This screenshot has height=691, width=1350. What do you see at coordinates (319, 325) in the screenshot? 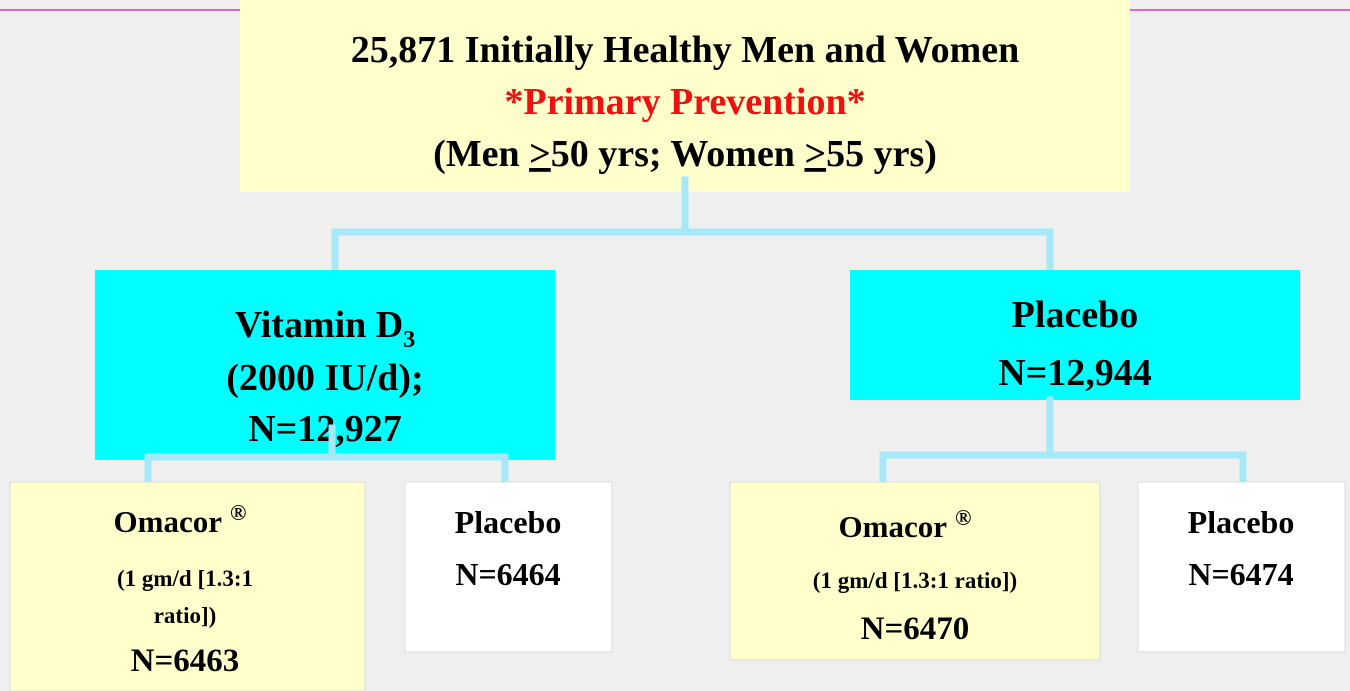
I see `text-part: Vitamin D` at bounding box center [319, 325].